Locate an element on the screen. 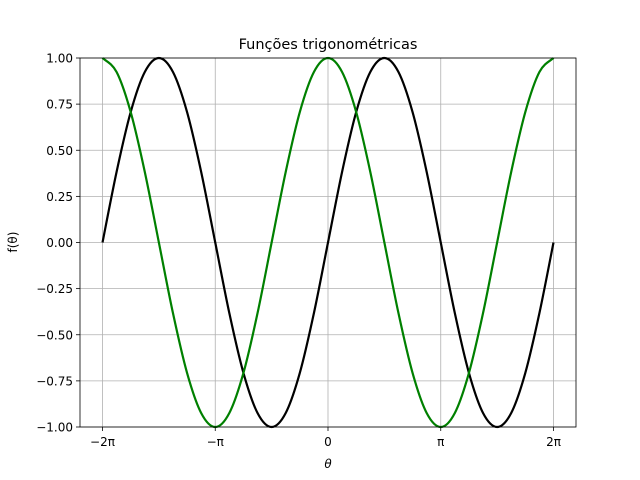 This screenshot has width=640, height=480. y-tick-label: 0.00 is located at coordinates (59, 243).